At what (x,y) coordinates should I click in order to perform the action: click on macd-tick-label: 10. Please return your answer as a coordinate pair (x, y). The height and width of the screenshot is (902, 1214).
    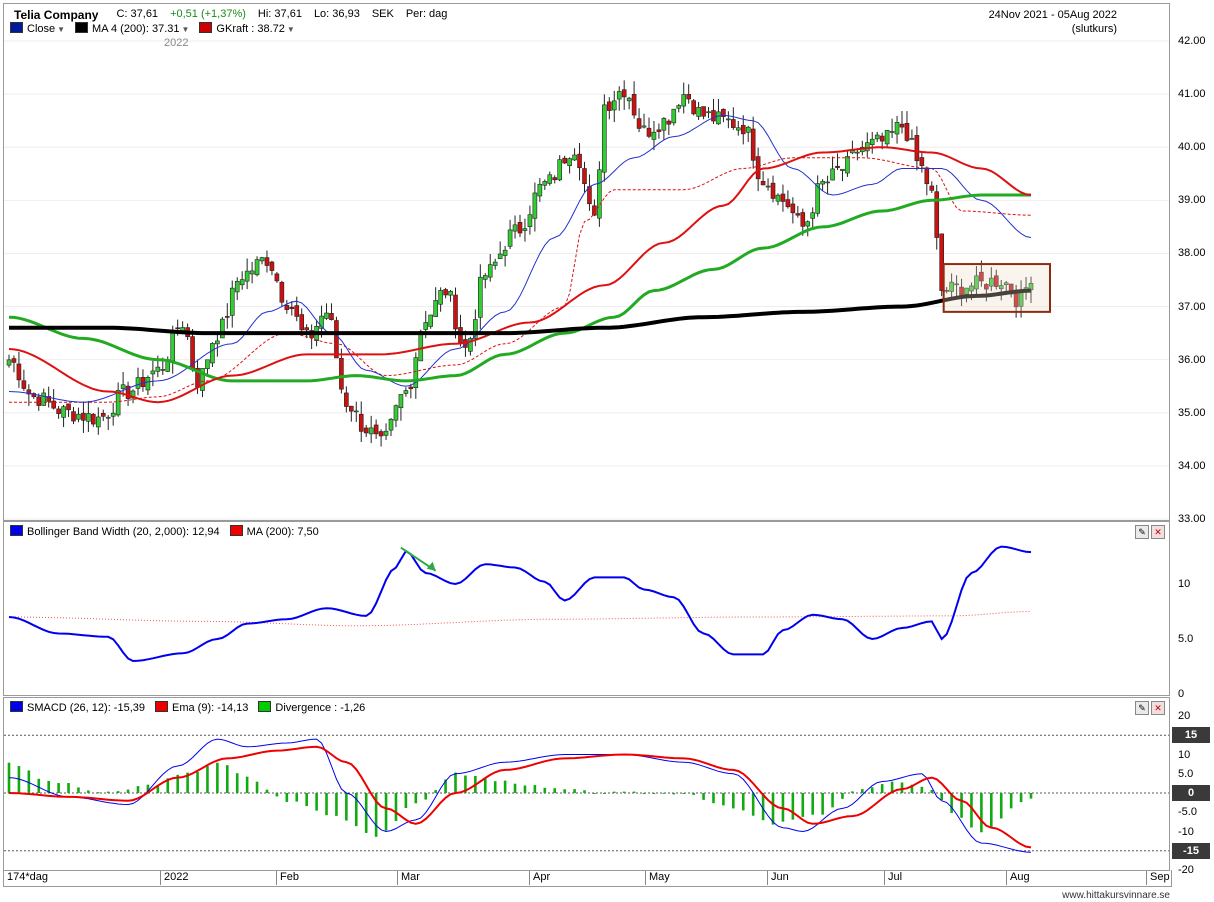
    Looking at the image, I should click on (1184, 754).